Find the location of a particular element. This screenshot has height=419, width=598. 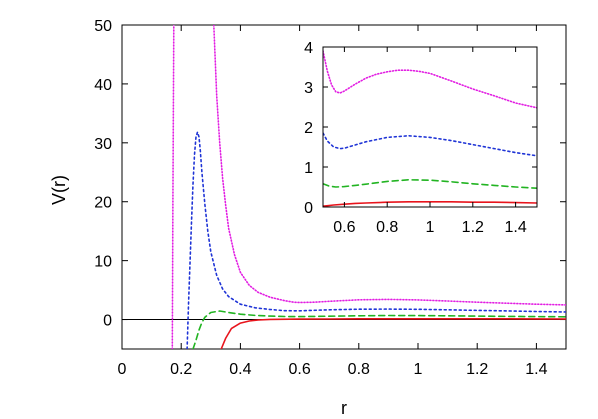

main-y-tick-label: 40 is located at coordinates (103, 85).